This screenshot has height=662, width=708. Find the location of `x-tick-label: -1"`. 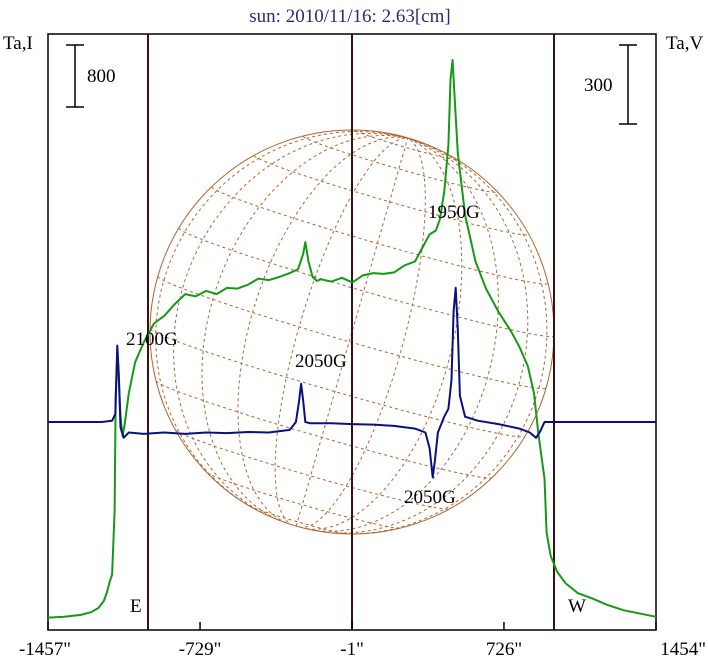

x-tick-label: -1" is located at coordinates (352, 649).